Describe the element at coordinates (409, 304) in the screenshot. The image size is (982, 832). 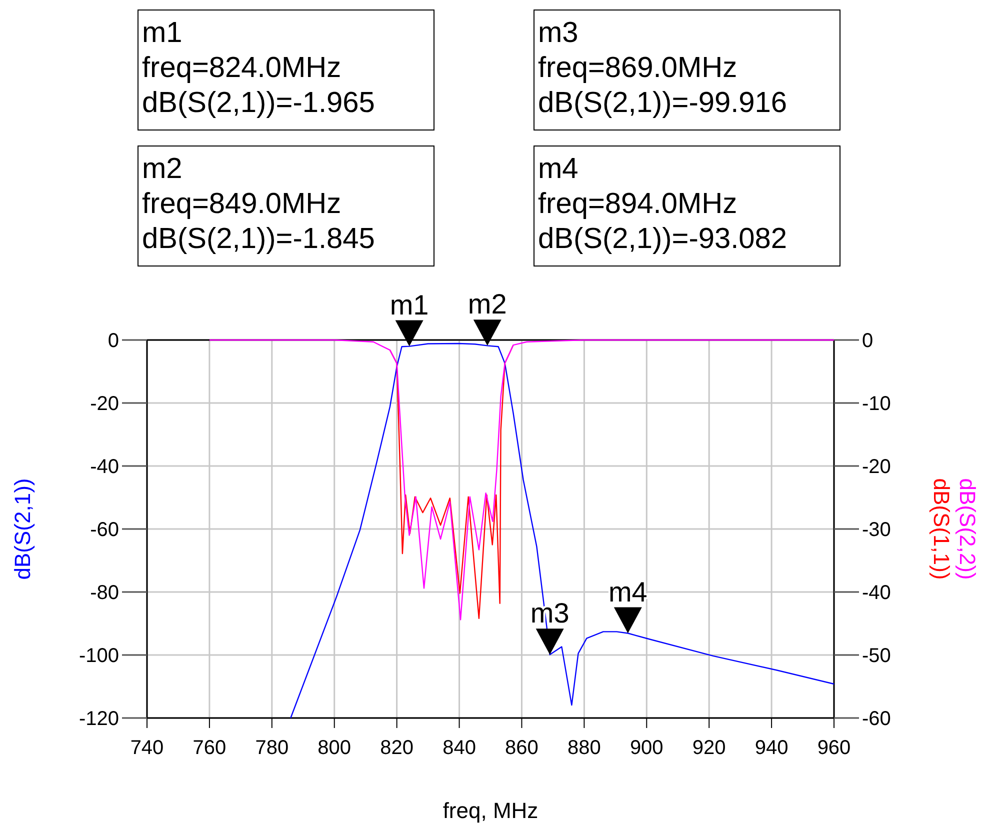
I see `annotation: m1` at that location.